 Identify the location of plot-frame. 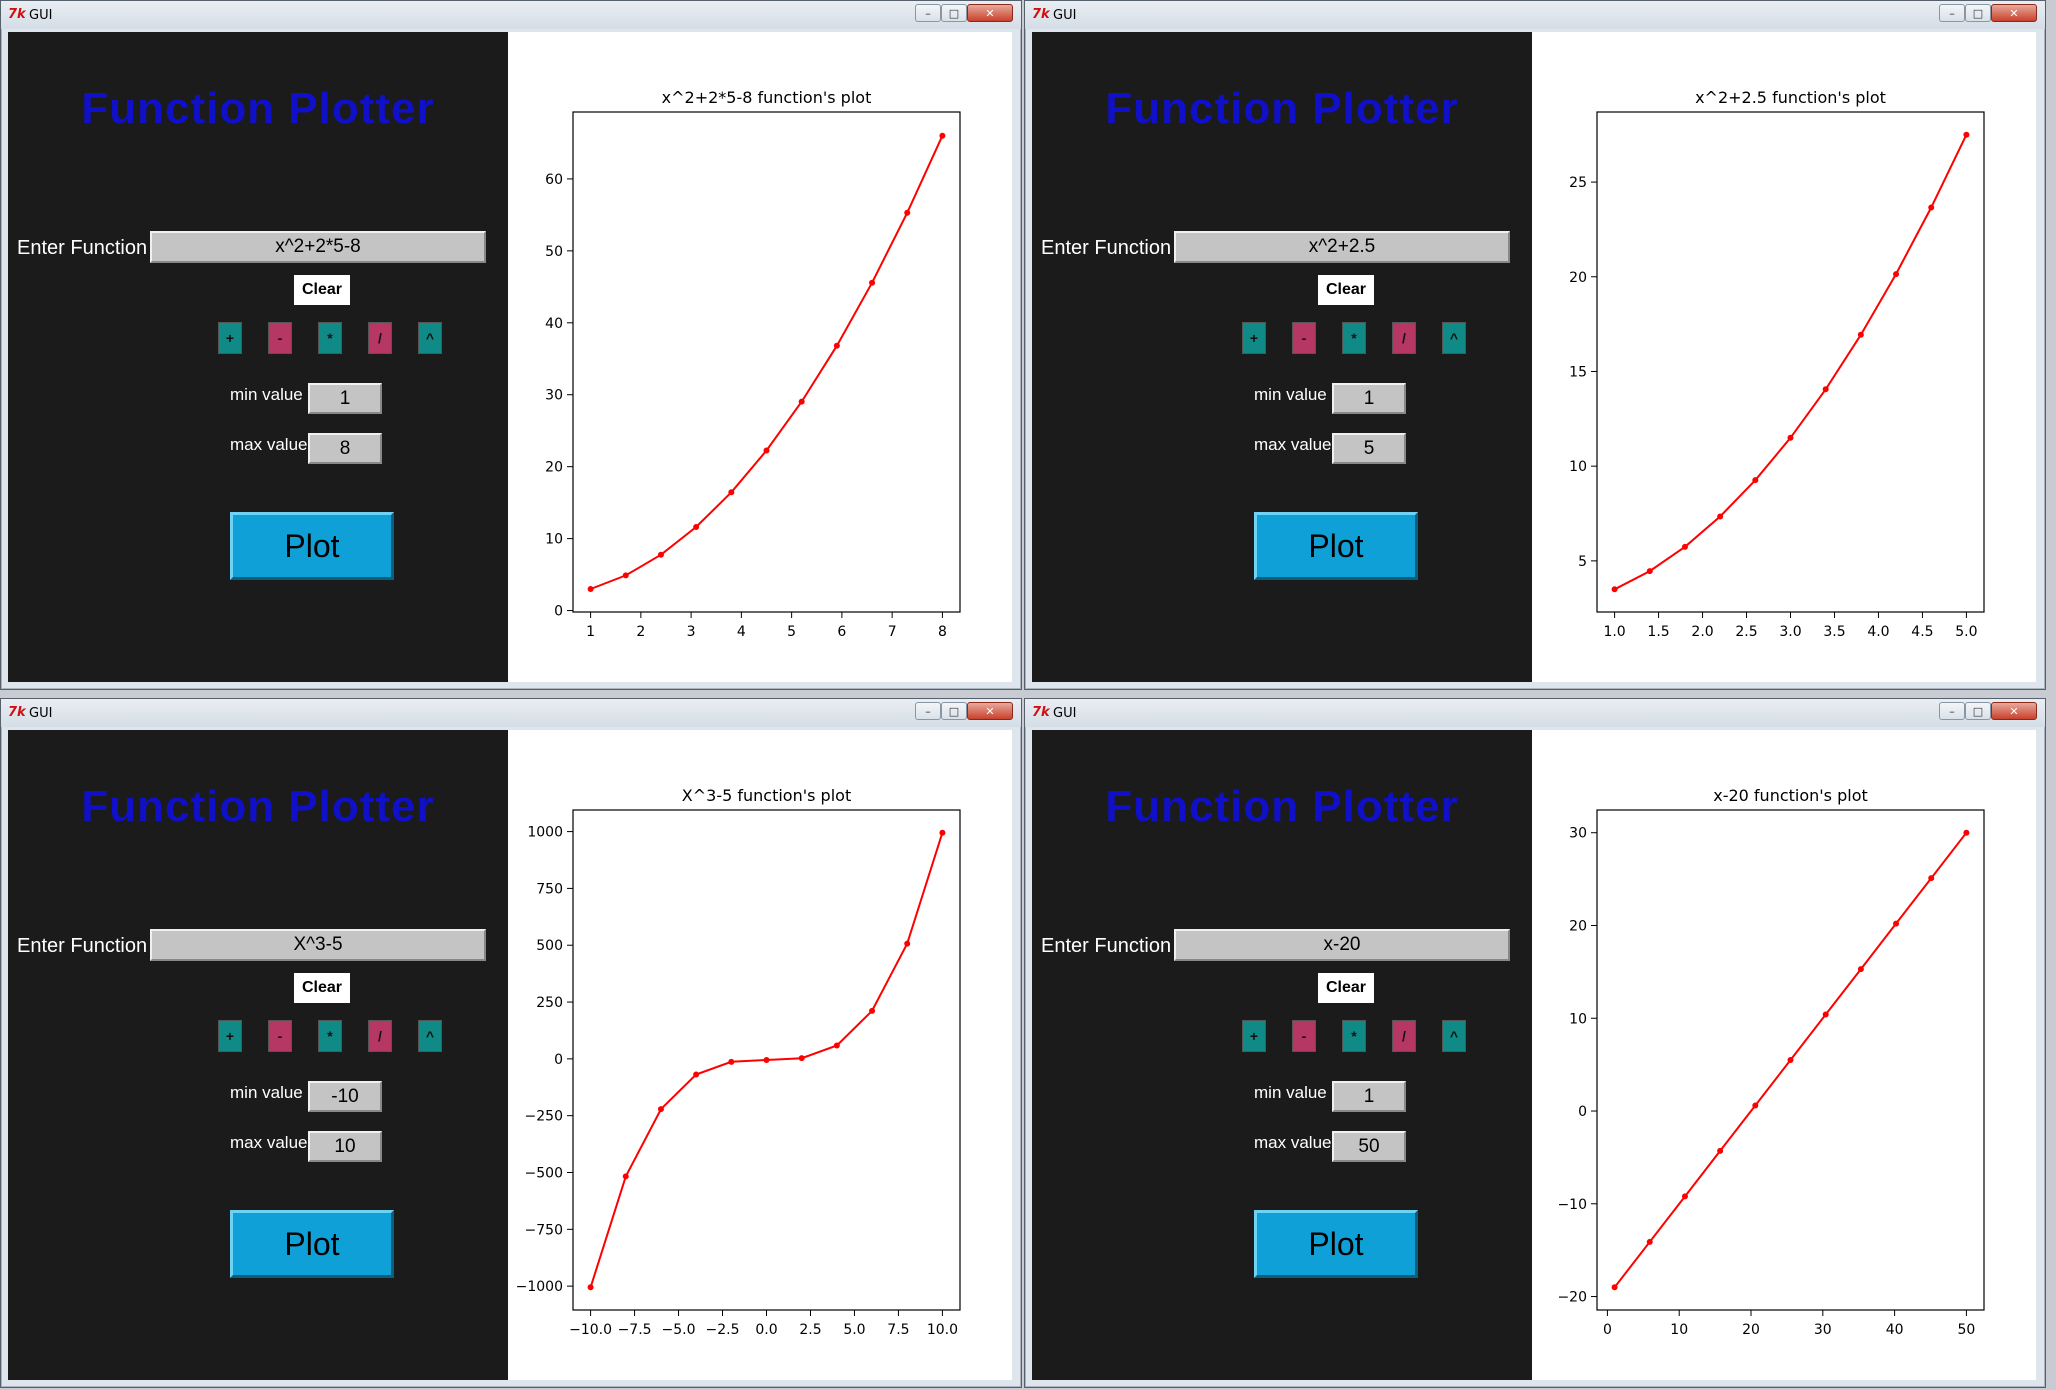
(766, 1060).